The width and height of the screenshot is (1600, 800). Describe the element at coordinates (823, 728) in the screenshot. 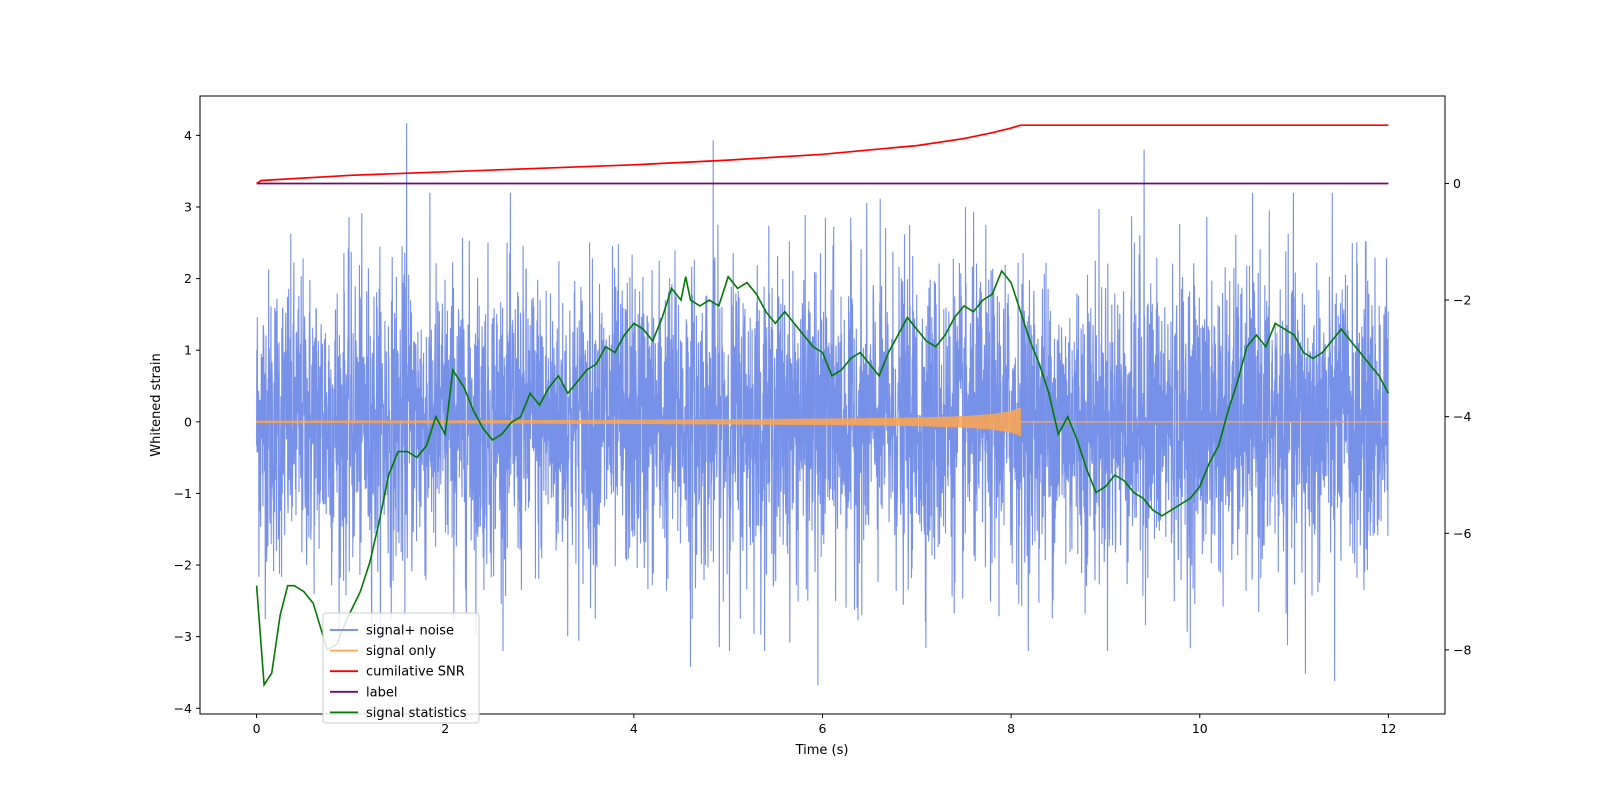

I see `x-tick-label: 6` at that location.